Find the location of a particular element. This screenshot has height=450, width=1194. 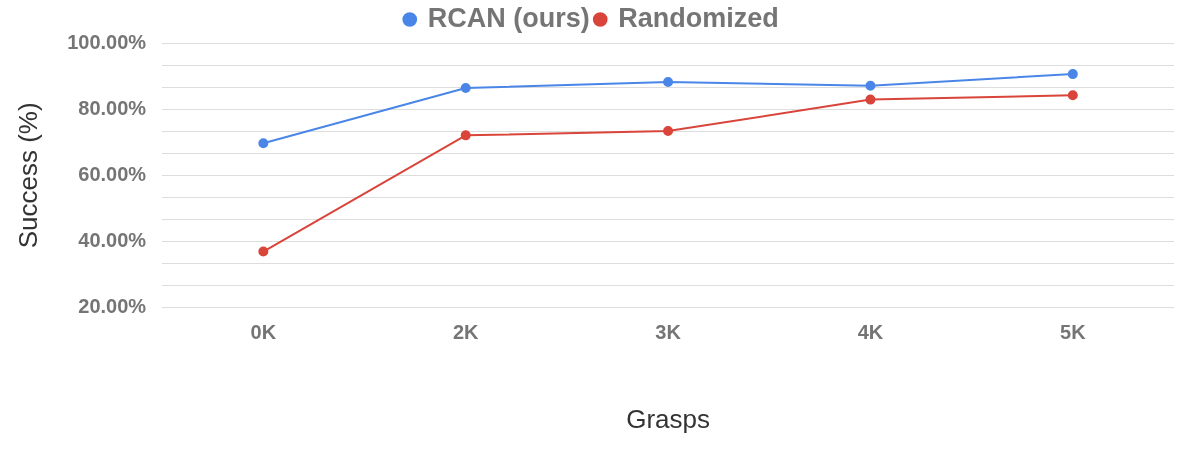

y-tick-label: 100.00% is located at coordinates (107, 41).